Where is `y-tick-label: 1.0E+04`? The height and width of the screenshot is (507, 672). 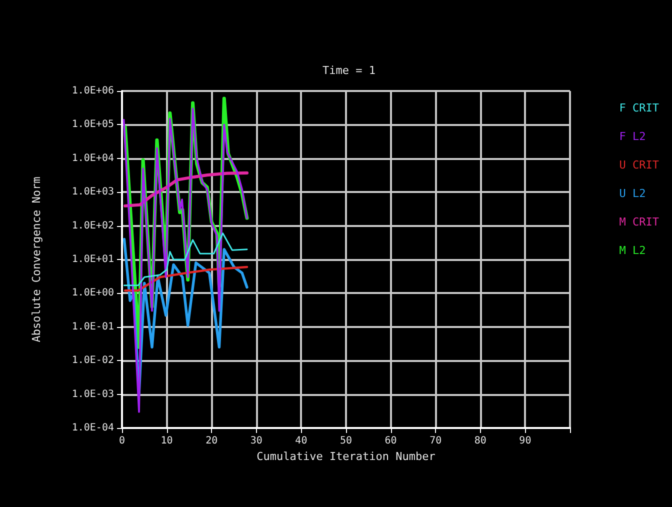
y-tick-label: 1.0E+04 is located at coordinates (93, 158).